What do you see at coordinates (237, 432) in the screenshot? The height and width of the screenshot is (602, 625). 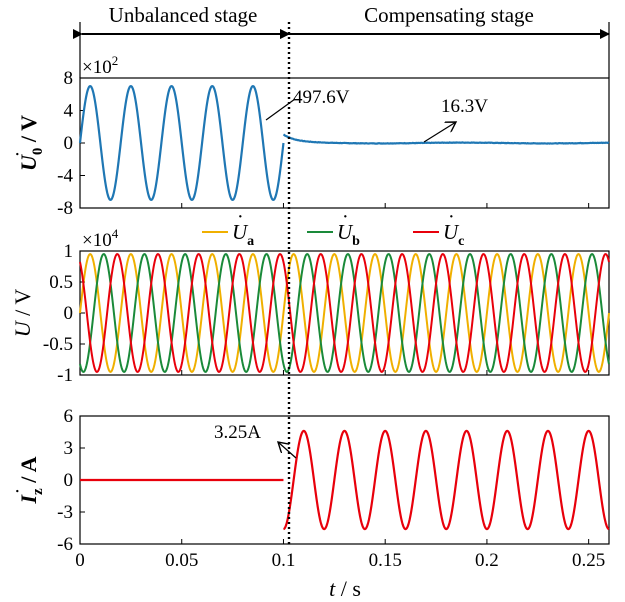 I see `annotation-3-25a: 3.25A` at bounding box center [237, 432].